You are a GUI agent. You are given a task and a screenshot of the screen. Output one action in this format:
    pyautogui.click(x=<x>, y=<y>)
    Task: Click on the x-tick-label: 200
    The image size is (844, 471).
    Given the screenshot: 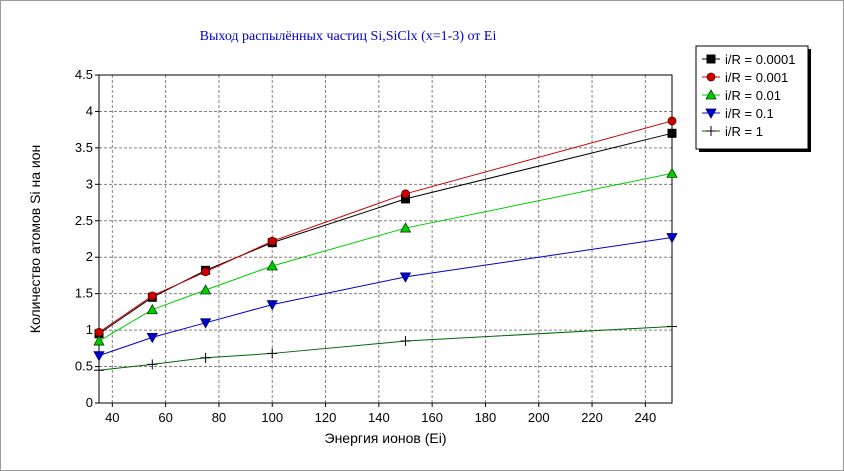 What is the action you would take?
    pyautogui.click(x=539, y=417)
    